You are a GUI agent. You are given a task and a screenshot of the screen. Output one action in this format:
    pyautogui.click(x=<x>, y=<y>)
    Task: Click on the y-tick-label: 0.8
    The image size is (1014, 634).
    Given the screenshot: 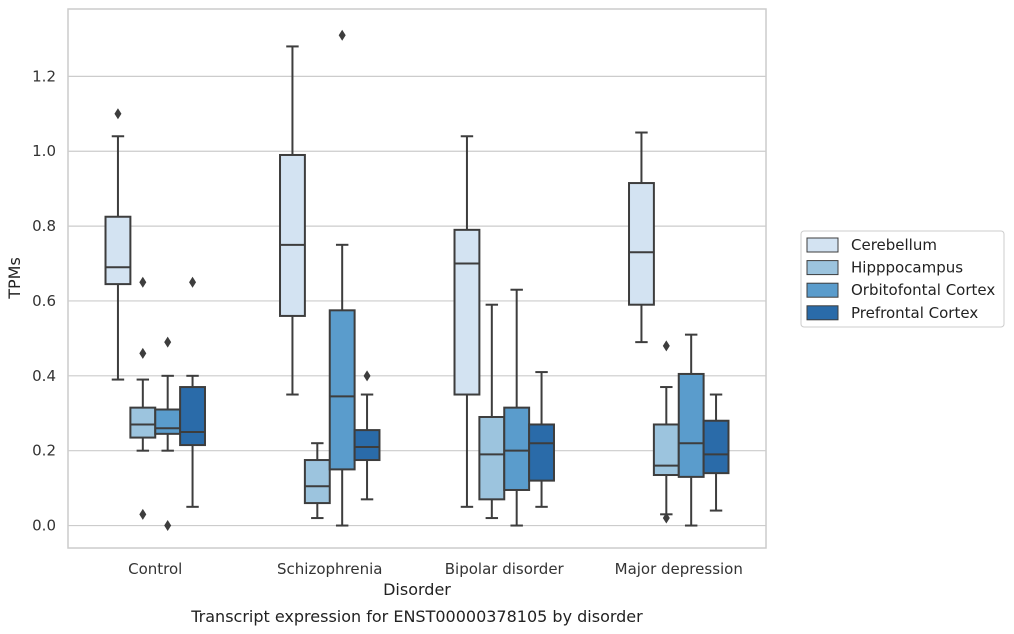 What is the action you would take?
    pyautogui.click(x=44, y=226)
    